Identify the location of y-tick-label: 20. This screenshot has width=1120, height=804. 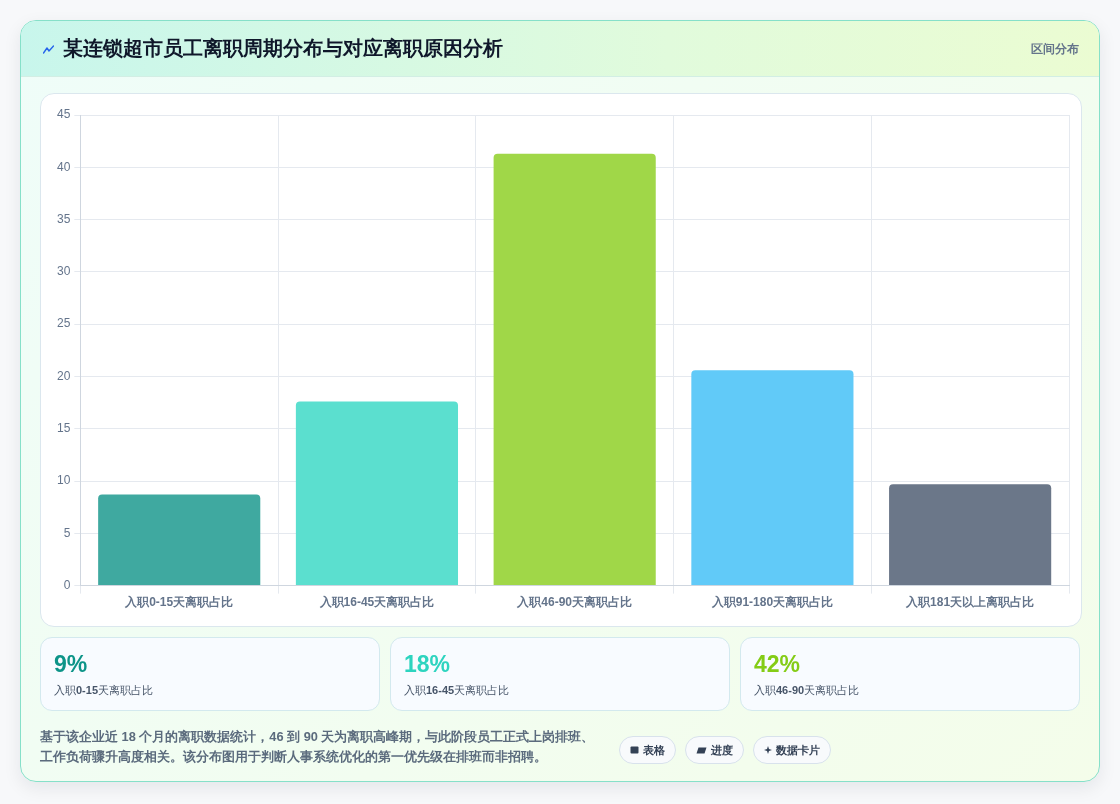
(63, 375).